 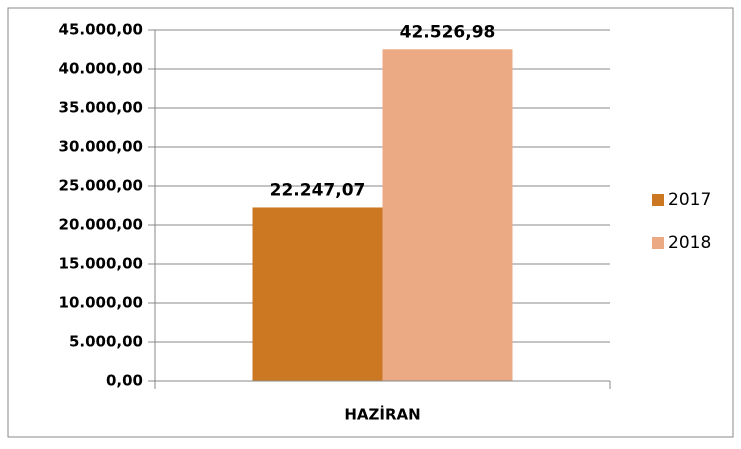 I want to click on y-tick-label: 15.000,00, so click(x=101, y=264).